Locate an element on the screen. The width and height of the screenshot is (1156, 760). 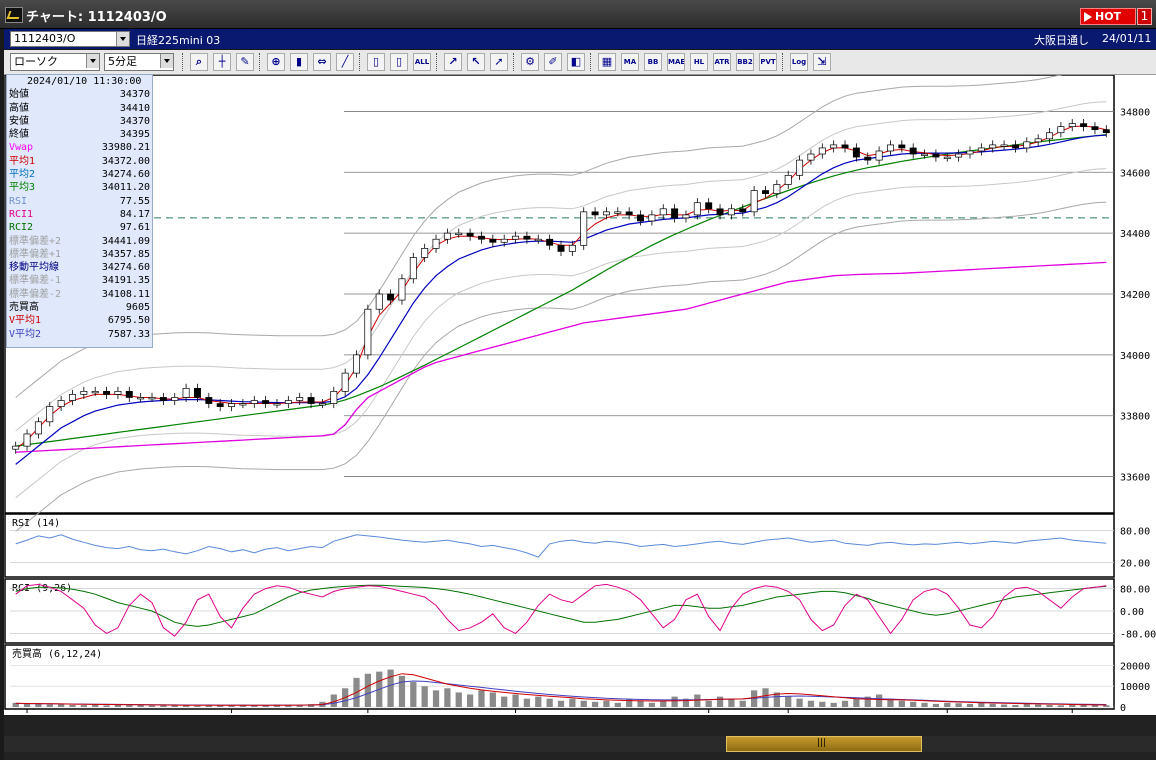
bb-button: BB is located at coordinates (653, 62).